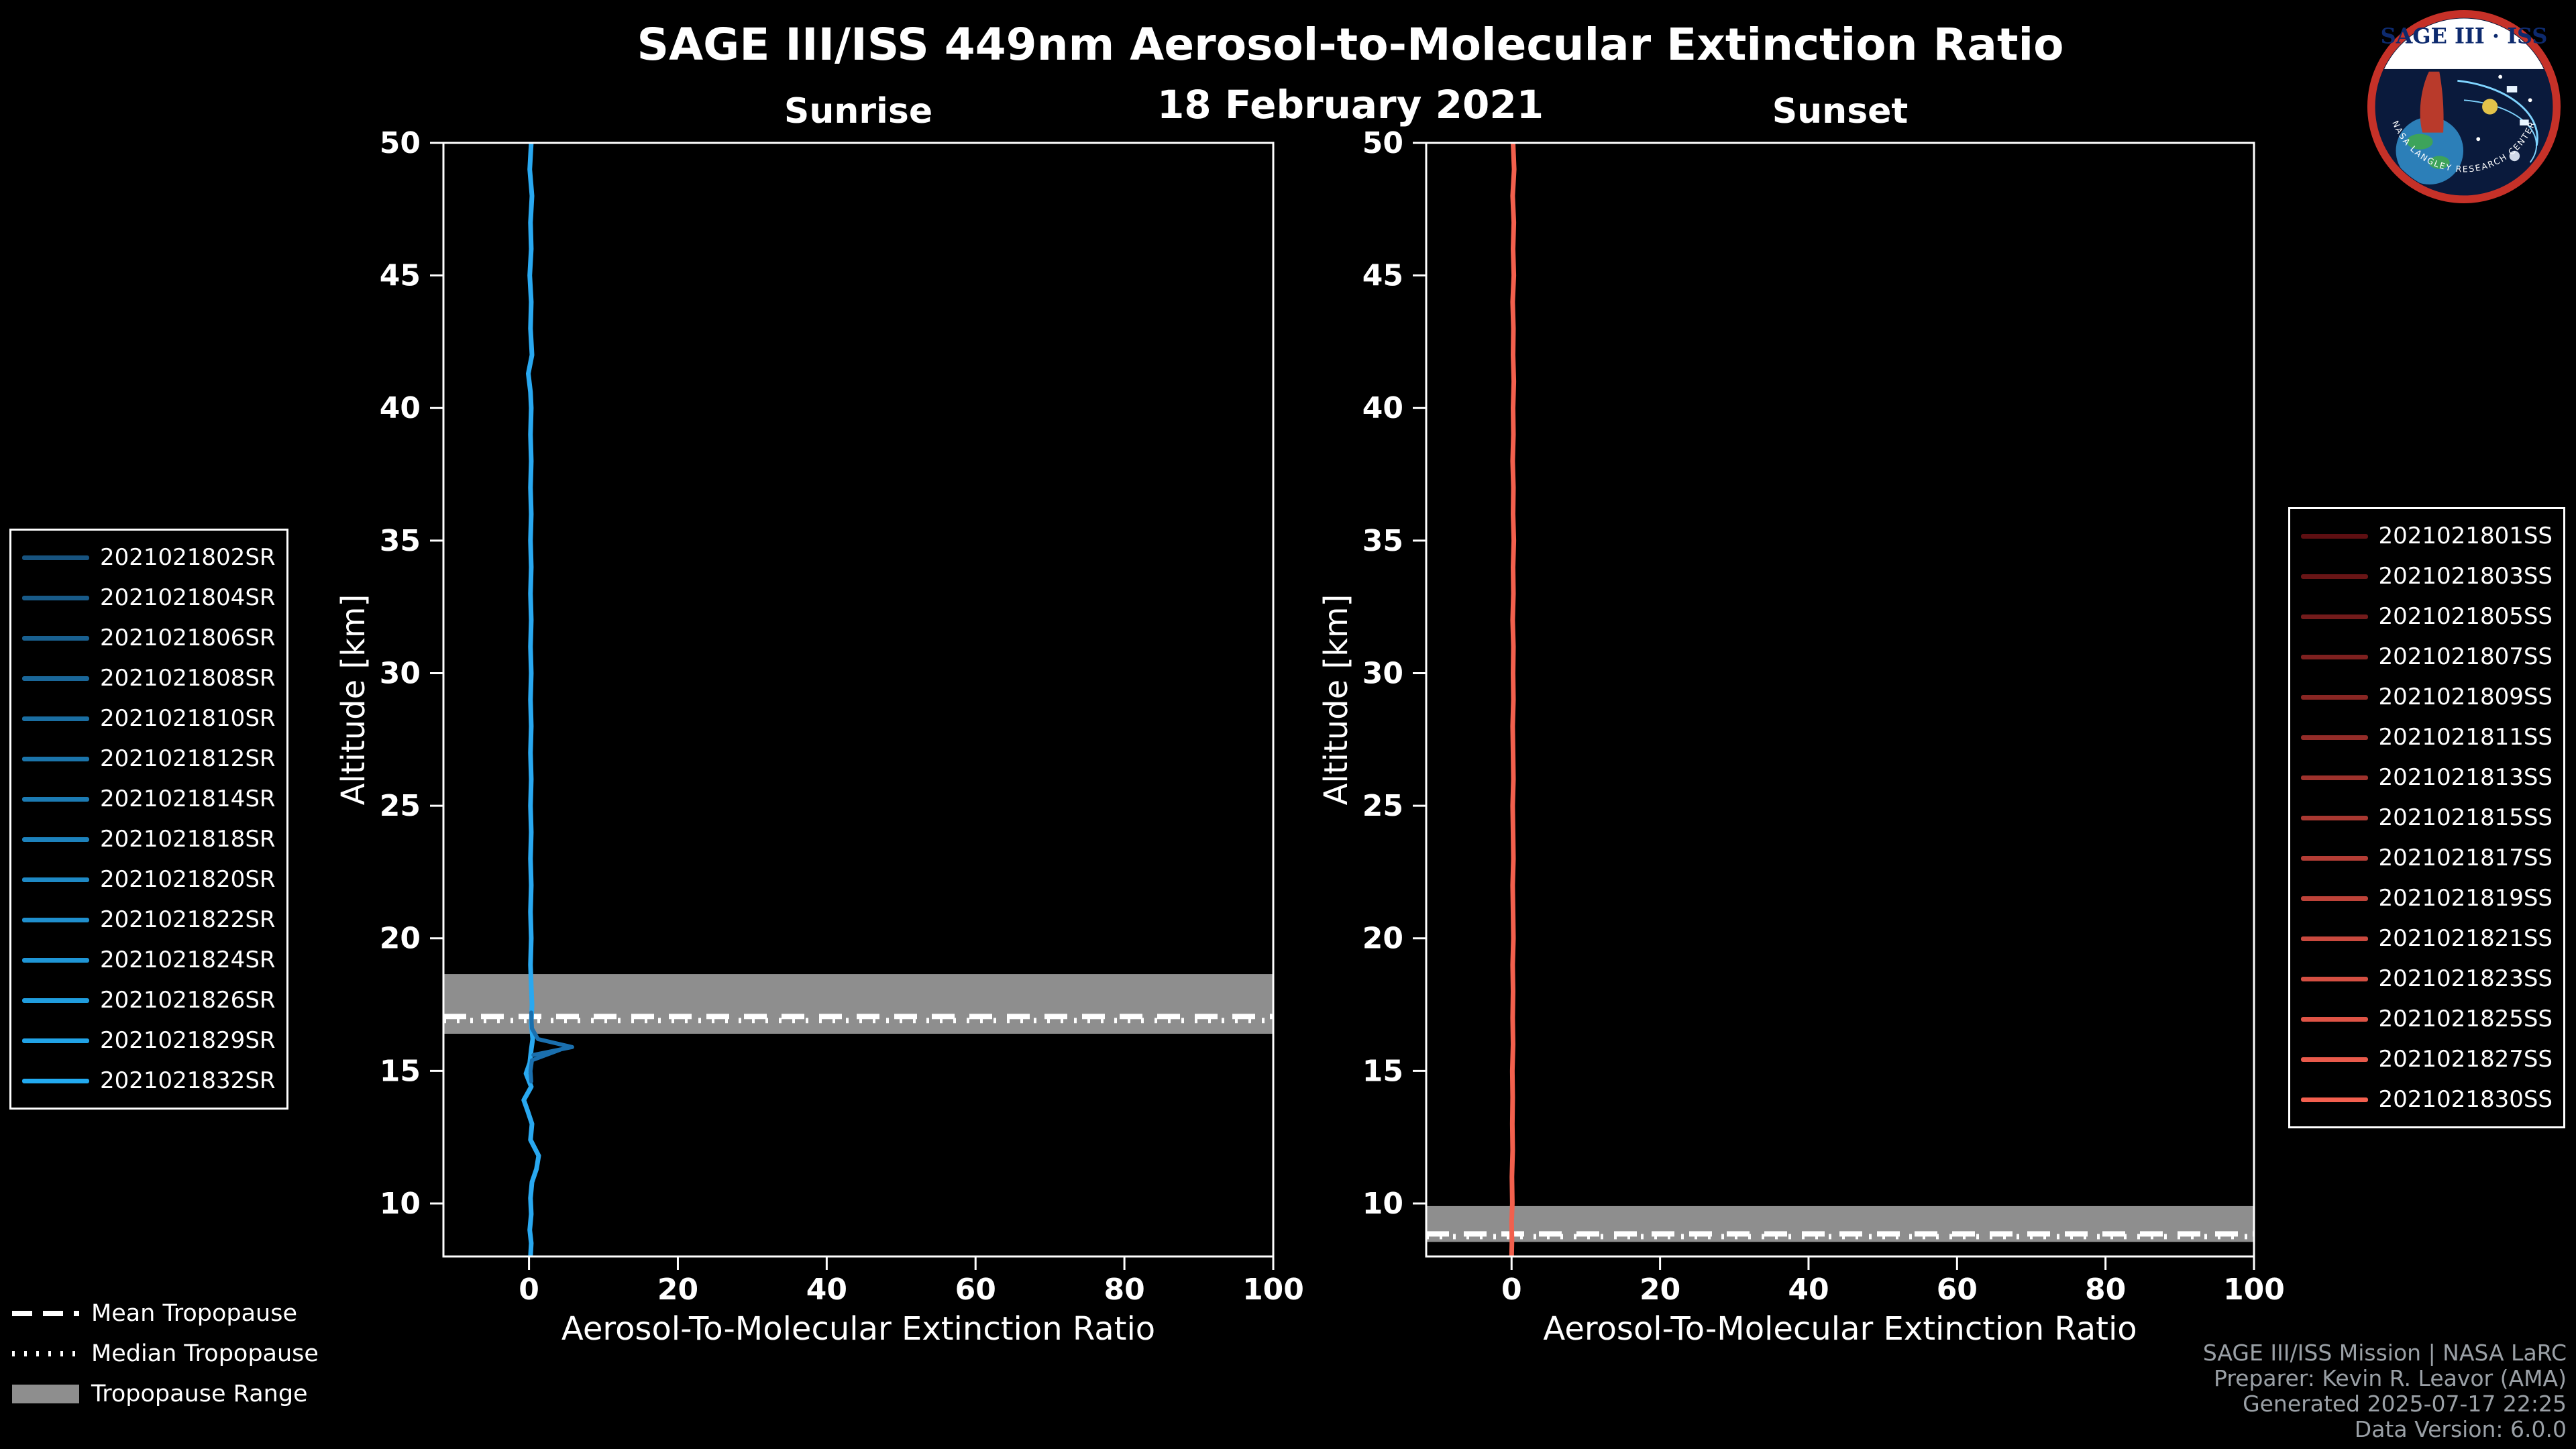  What do you see at coordinates (188, 718) in the screenshot?
I see `legend-event-label: 2021021810SR` at bounding box center [188, 718].